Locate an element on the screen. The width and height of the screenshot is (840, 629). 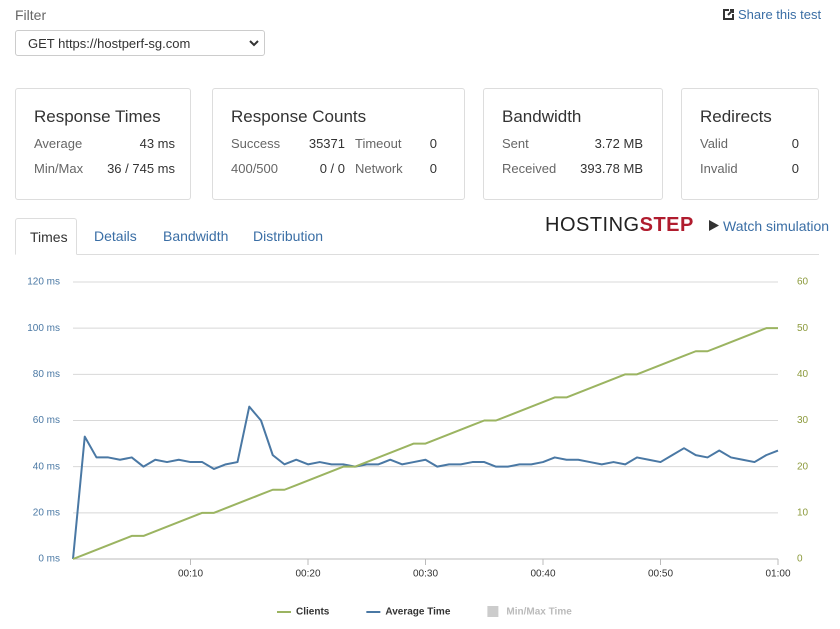
label: 400/500 is located at coordinates (254, 168).